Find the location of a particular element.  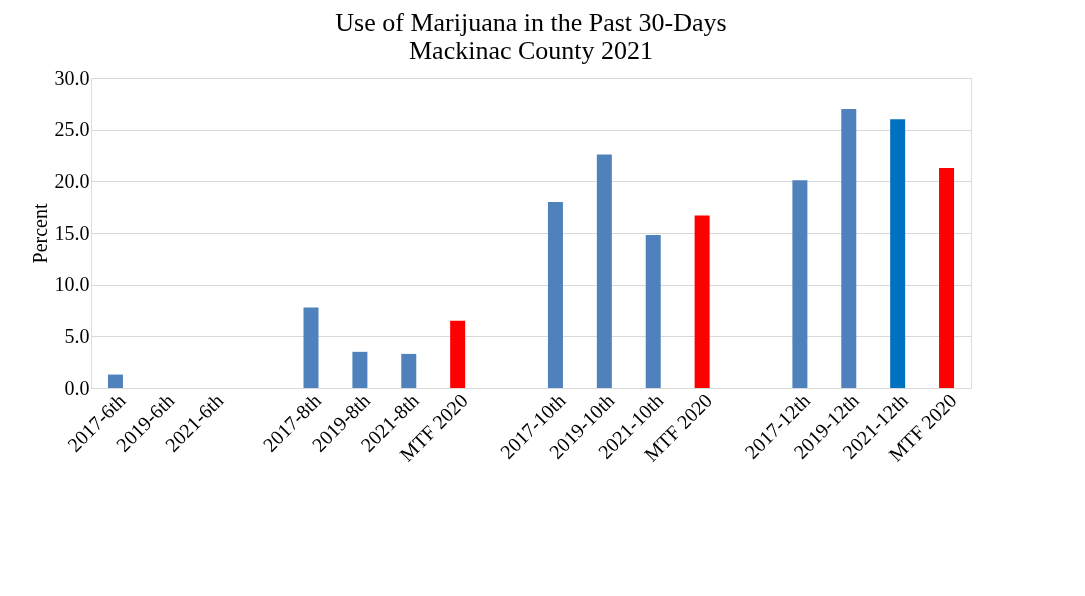

text: Use of Marijuana in the Past 30-Days is located at coordinates (531, 22).